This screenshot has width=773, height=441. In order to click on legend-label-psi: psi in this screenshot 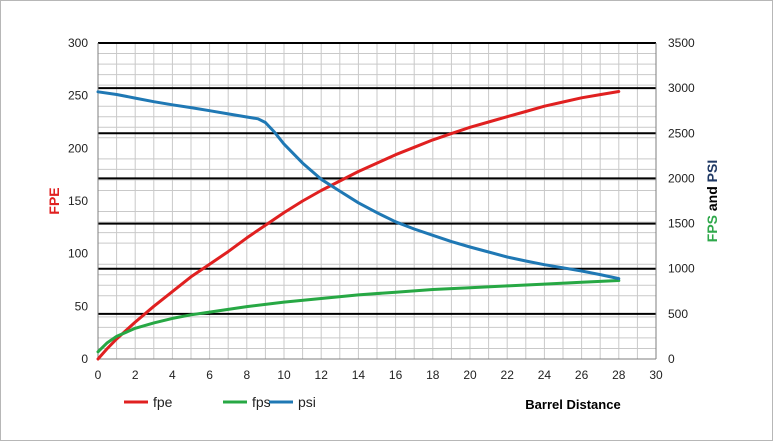, I will do `click(307, 402)`.